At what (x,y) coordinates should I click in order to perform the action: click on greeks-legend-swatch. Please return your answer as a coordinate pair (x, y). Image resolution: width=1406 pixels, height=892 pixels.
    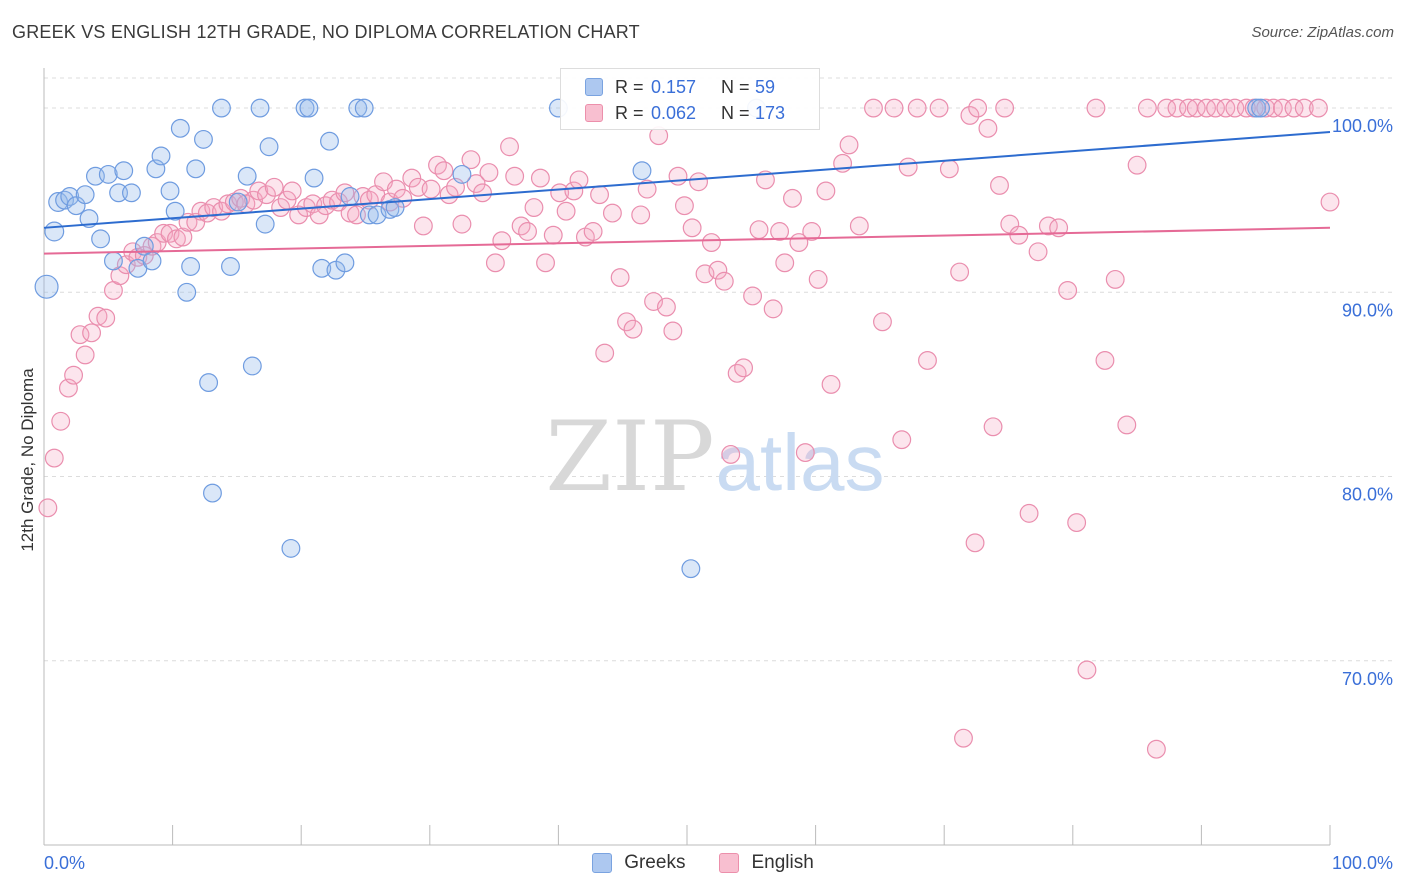
    Looking at the image, I should click on (602, 863).